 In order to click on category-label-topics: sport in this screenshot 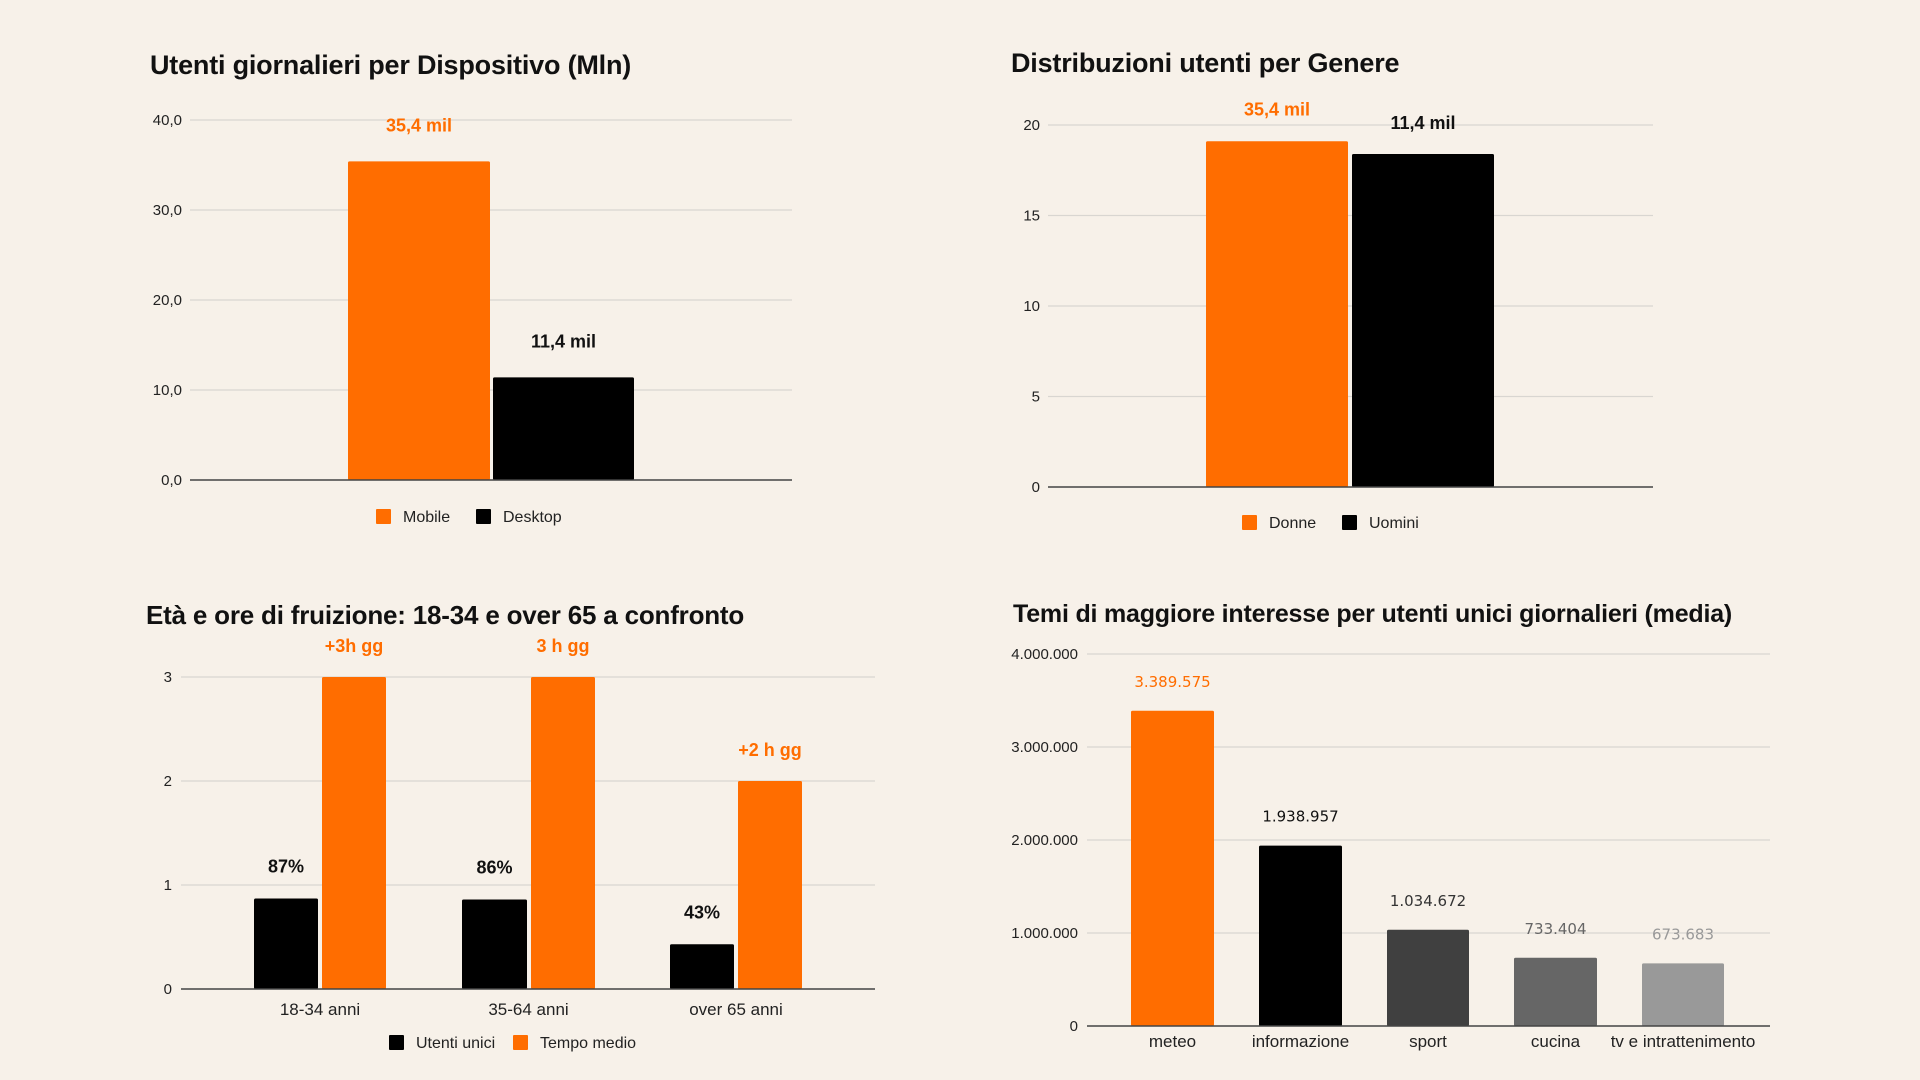, I will do `click(1428, 1041)`.